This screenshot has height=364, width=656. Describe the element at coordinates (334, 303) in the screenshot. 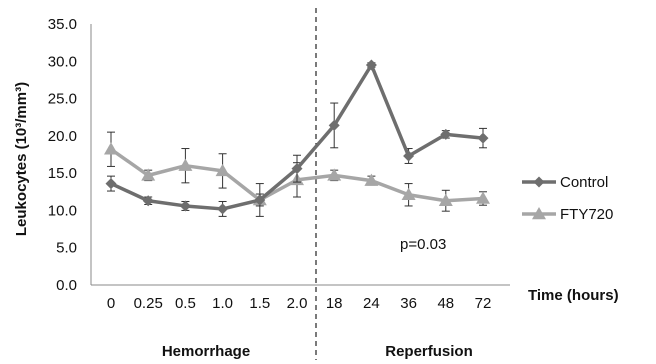

I see `x-tick-label: 18` at that location.